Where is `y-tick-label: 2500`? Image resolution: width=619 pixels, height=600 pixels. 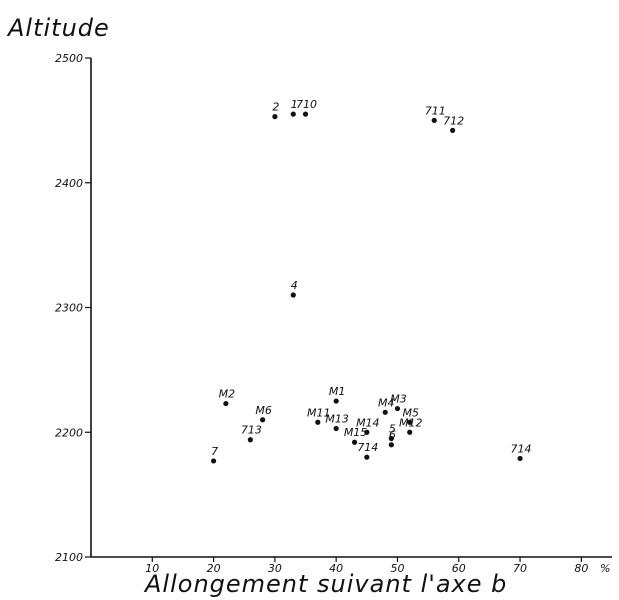
y-tick-label: 2500 is located at coordinates (69, 58).